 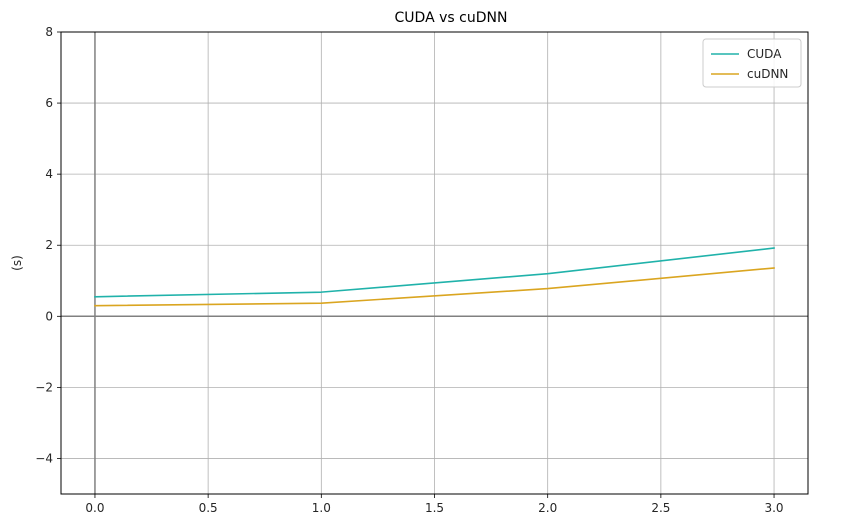 I want to click on y-tick-label-5: 6, so click(x=49, y=103).